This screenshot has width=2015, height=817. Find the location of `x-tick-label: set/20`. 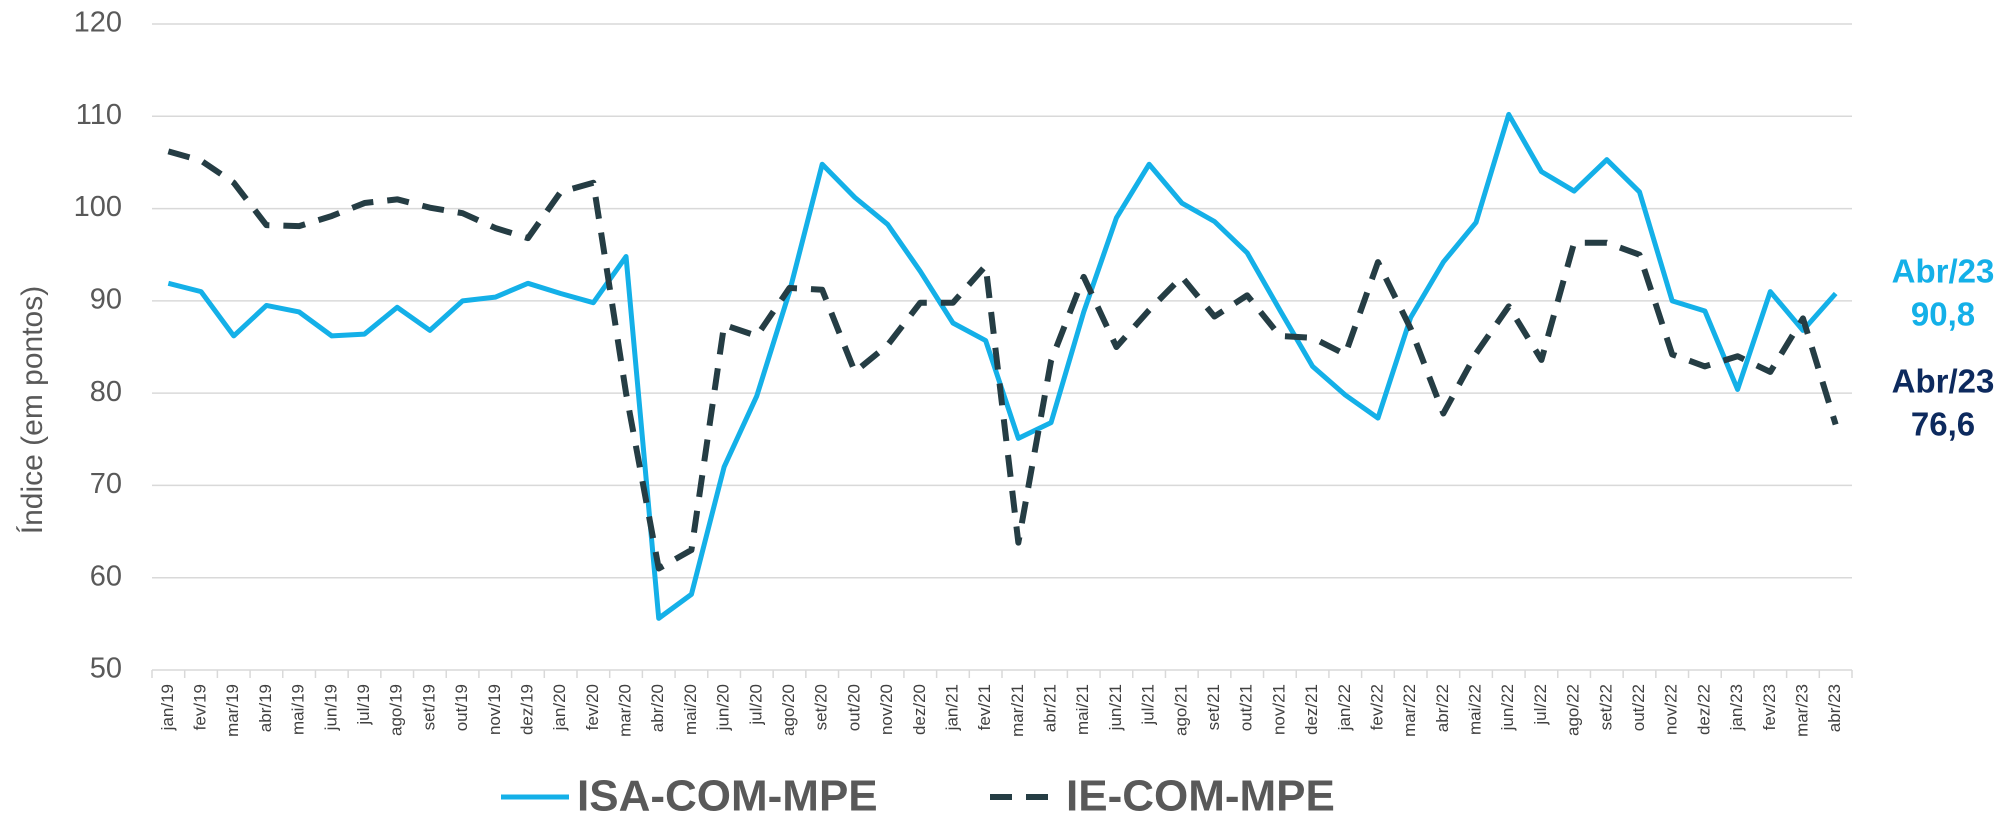

x-tick-label: set/20 is located at coordinates (821, 707).